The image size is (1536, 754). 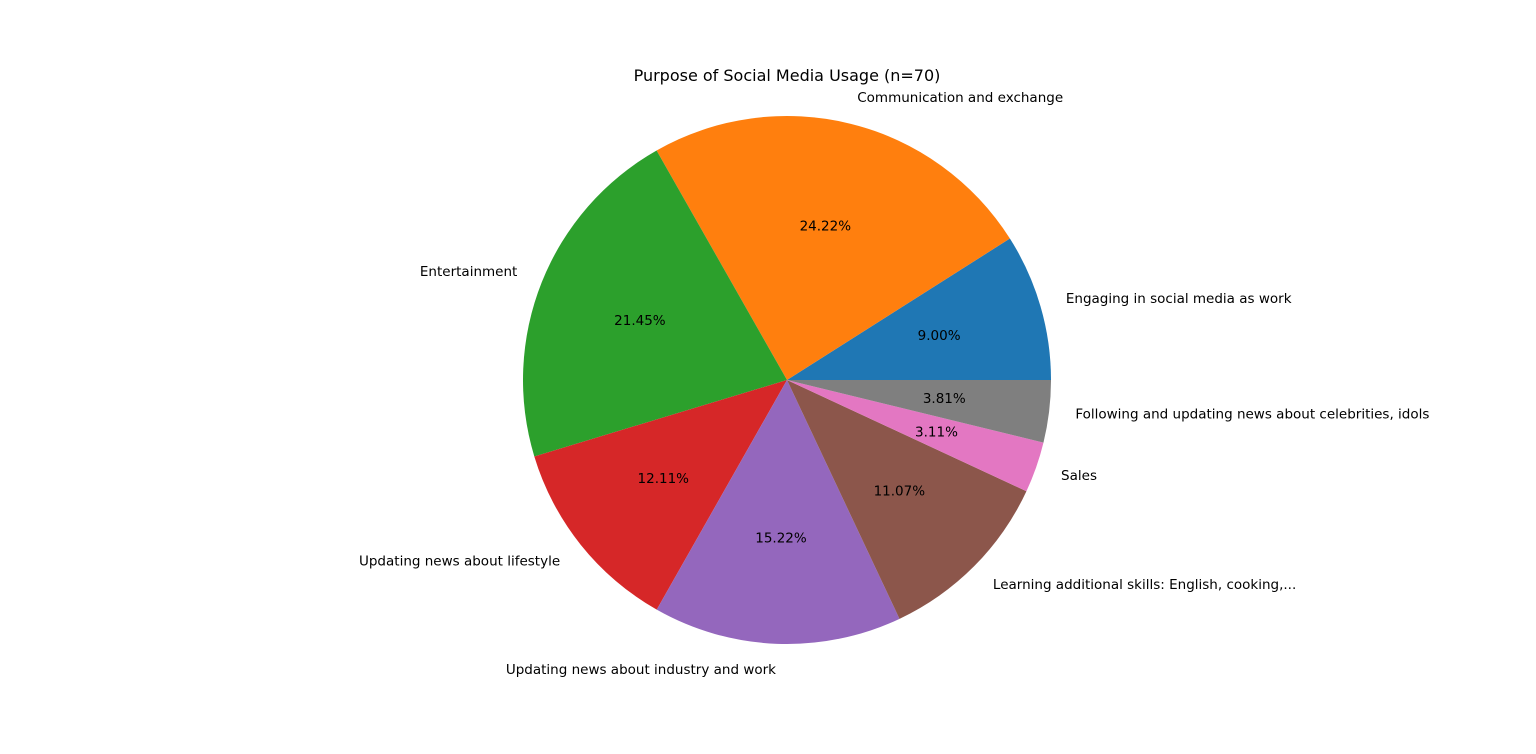 What do you see at coordinates (1079, 476) in the screenshot?
I see `slice-label: Sales` at bounding box center [1079, 476].